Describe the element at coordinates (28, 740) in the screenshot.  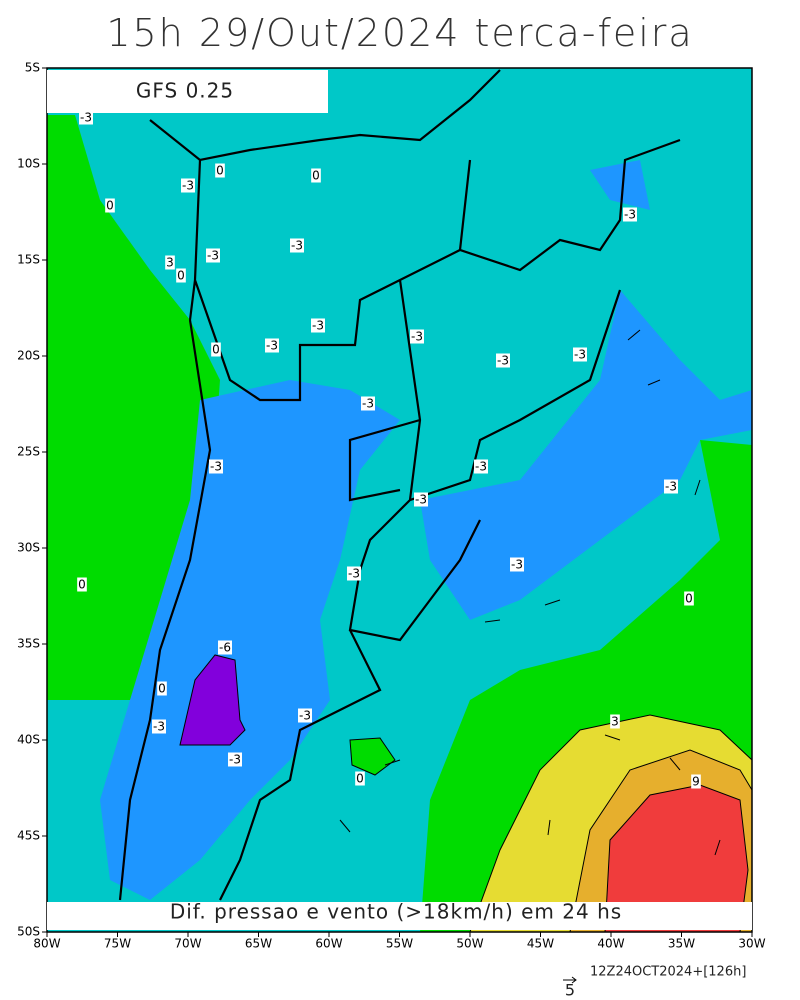
I see `lat-tick-label: 40S` at that location.